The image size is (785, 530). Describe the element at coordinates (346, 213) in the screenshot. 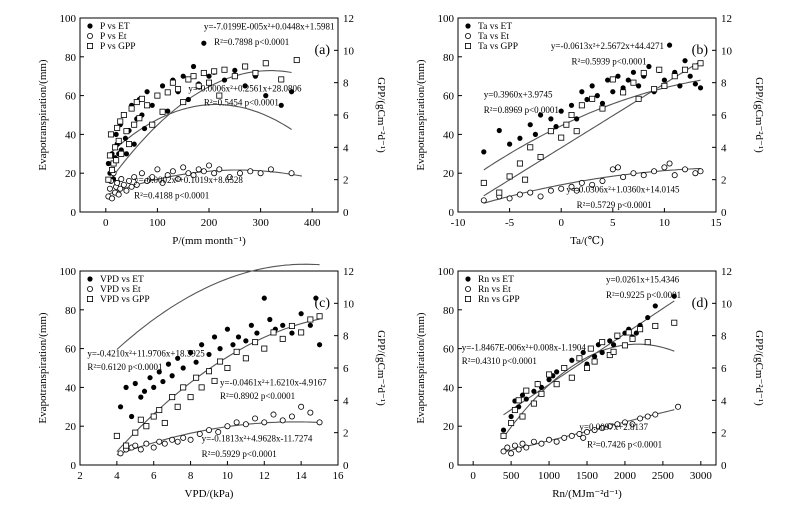

I see `y2-tick-label: 0` at that location.